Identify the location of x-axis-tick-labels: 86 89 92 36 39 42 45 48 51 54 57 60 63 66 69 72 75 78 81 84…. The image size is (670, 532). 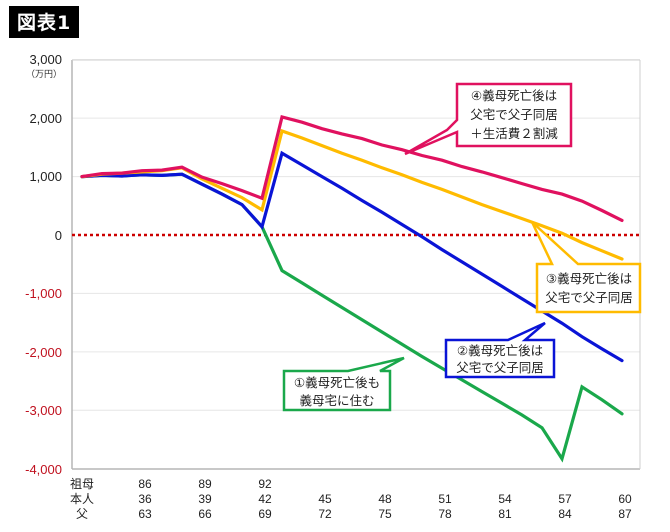
(385, 499).